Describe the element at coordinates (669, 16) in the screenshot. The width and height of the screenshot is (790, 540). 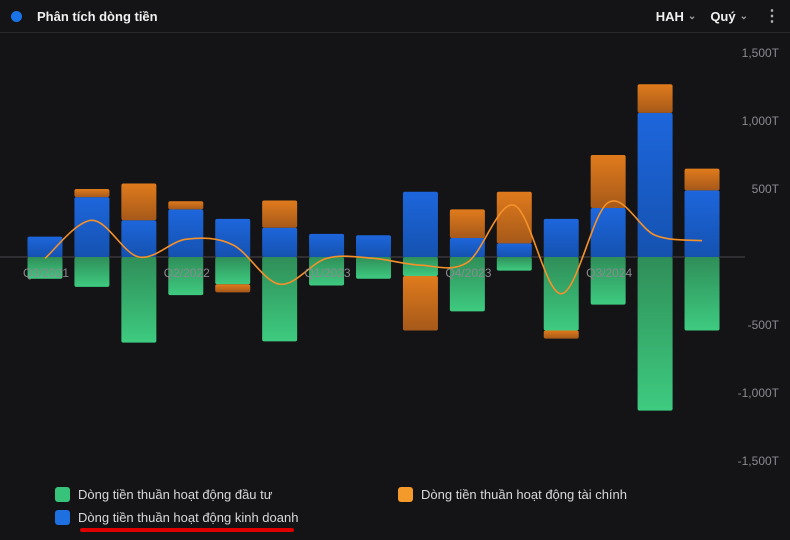
I see `ticker-select-label: HAH` at that location.